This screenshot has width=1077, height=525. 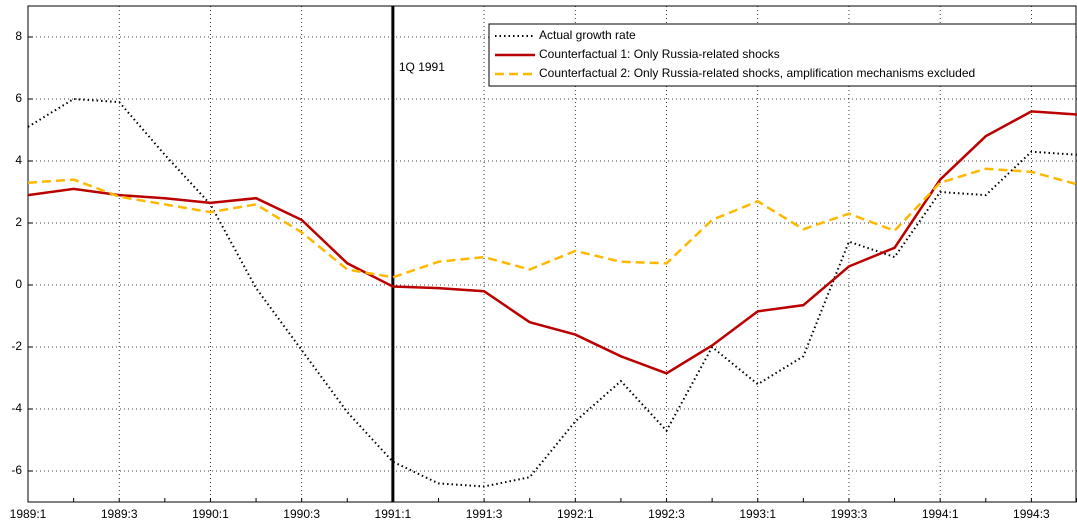 What do you see at coordinates (18, 222) in the screenshot?
I see `y-tick-label: 2` at bounding box center [18, 222].